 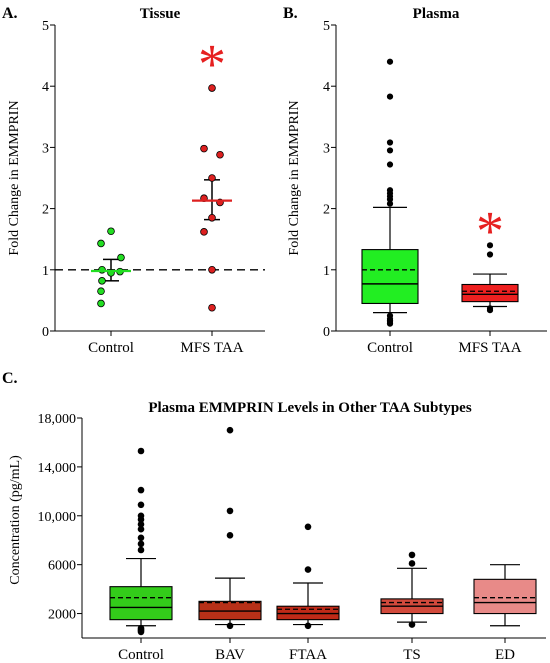 I want to click on panel-c-y-axis-label: Concentration (pg/mL), so click(x=15, y=520).